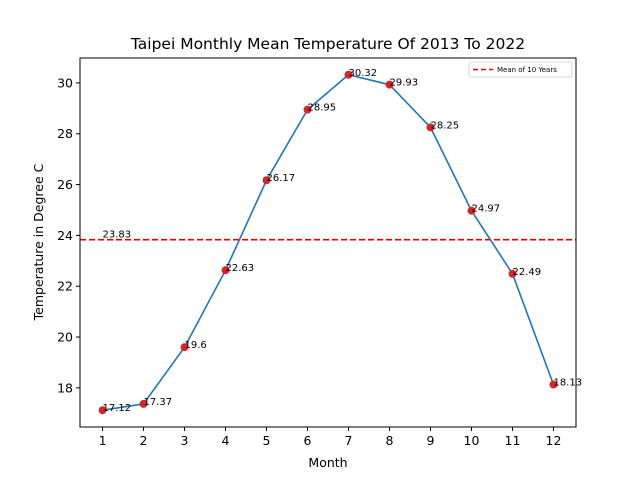  What do you see at coordinates (117, 235) in the screenshot?
I see `mean-line-label: 23.83` at bounding box center [117, 235].